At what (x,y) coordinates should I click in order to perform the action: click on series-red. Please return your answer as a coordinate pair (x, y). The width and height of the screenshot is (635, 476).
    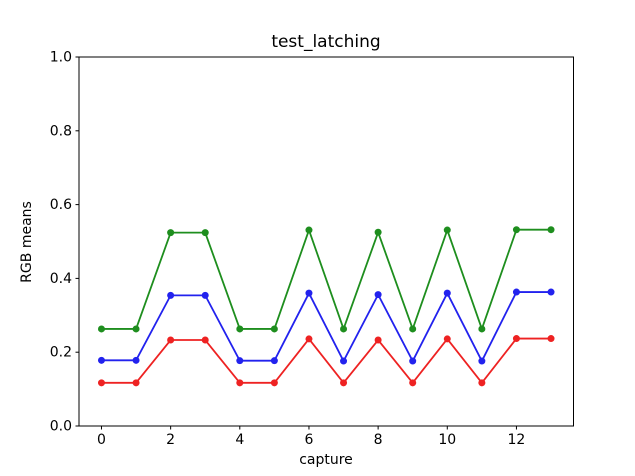
    Looking at the image, I should click on (326, 361).